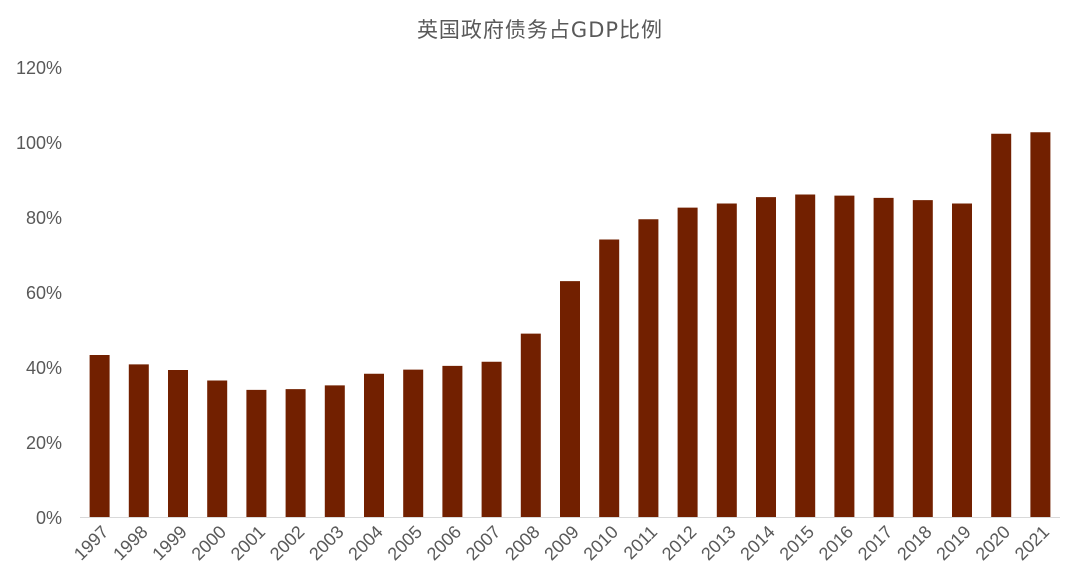 The height and width of the screenshot is (588, 1080). Describe the element at coordinates (287, 543) in the screenshot. I see `x-tick-label: 2002` at that location.